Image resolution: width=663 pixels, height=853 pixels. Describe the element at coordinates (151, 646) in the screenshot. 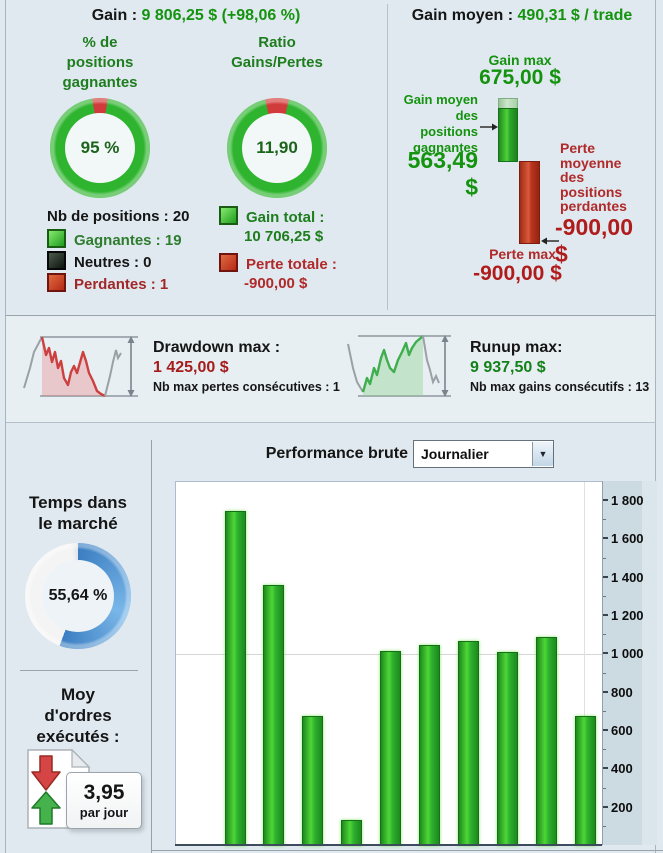

I see `bottom-left-column-separator` at that location.